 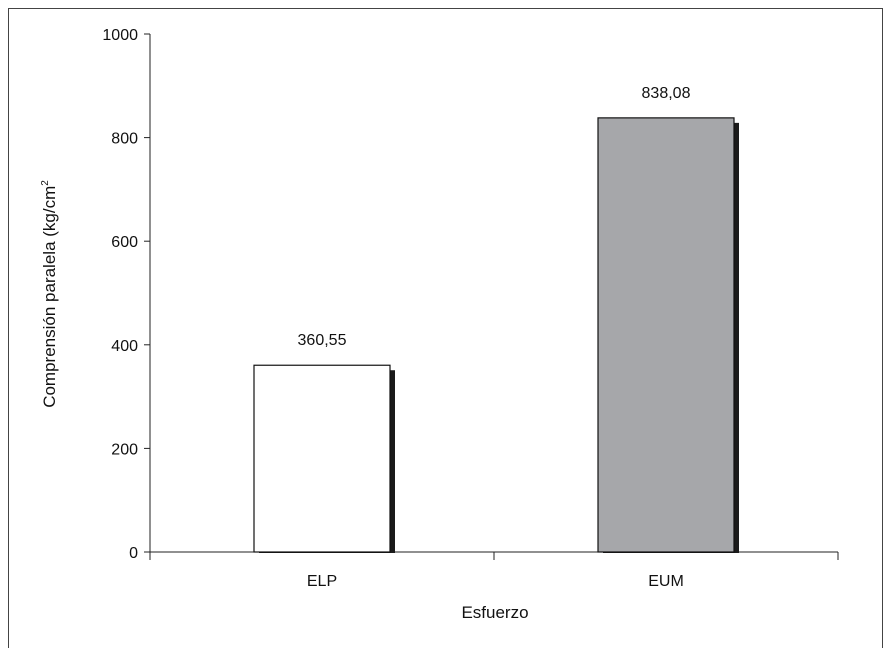 What do you see at coordinates (666, 335) in the screenshot?
I see `bar-eum` at bounding box center [666, 335].